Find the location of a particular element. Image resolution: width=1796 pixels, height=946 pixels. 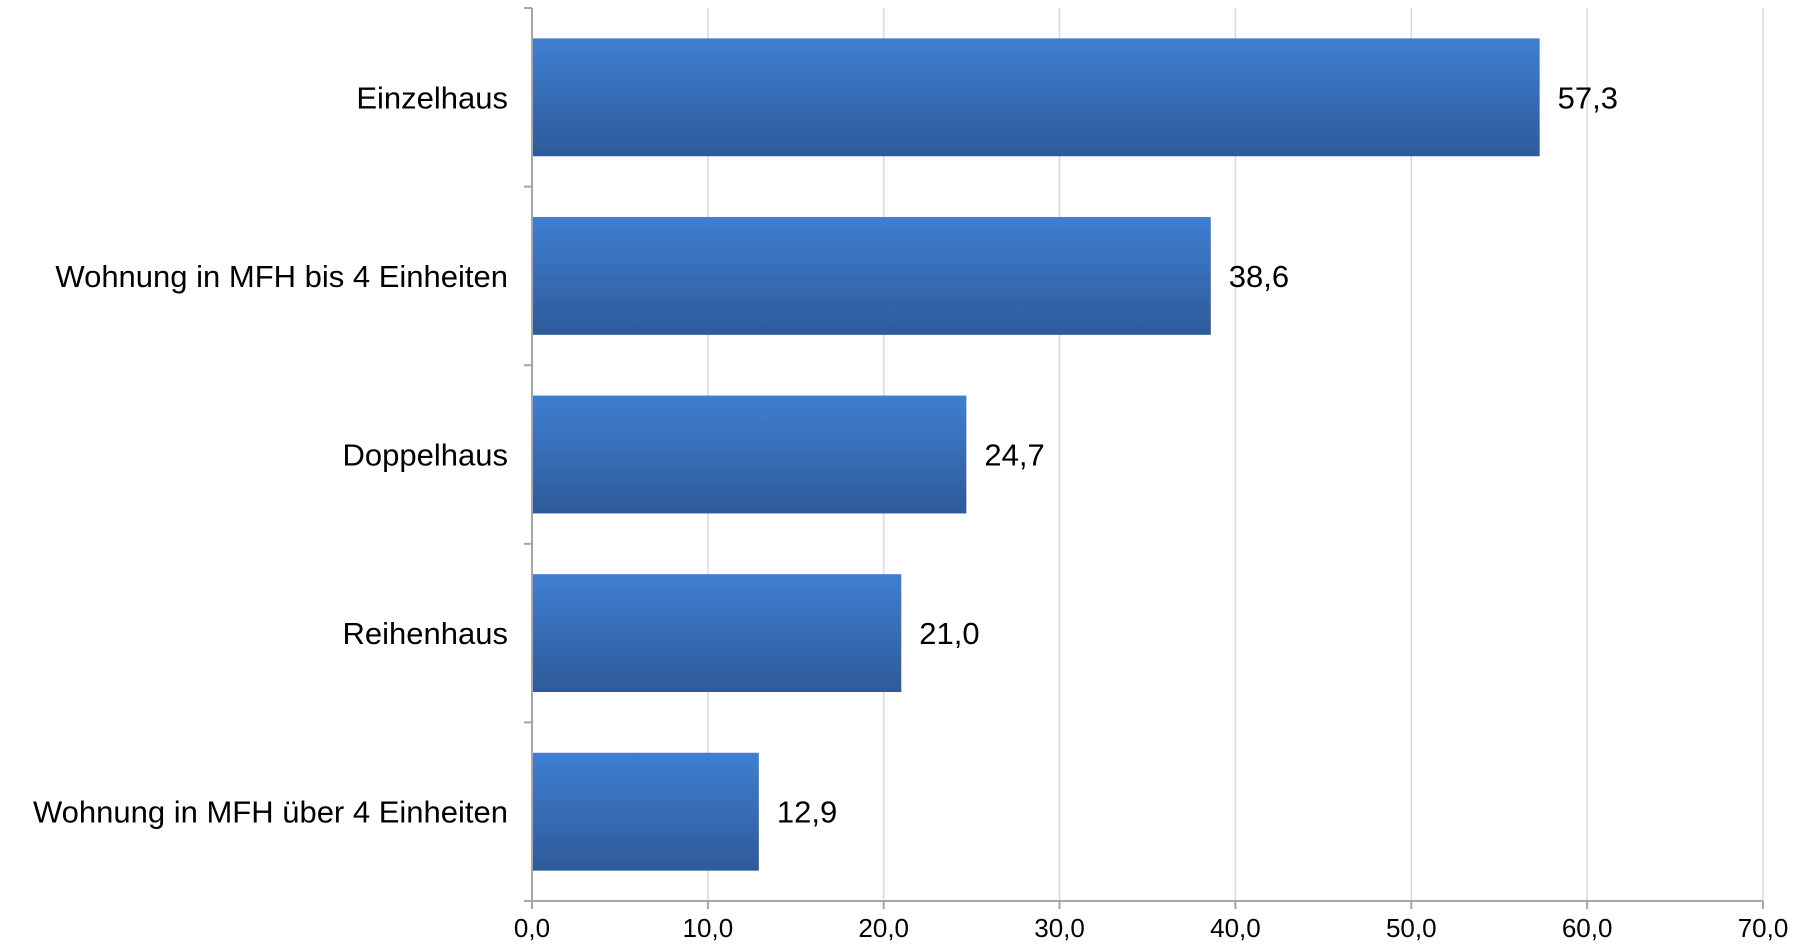

value-label-0: 57,3 is located at coordinates (1588, 97).